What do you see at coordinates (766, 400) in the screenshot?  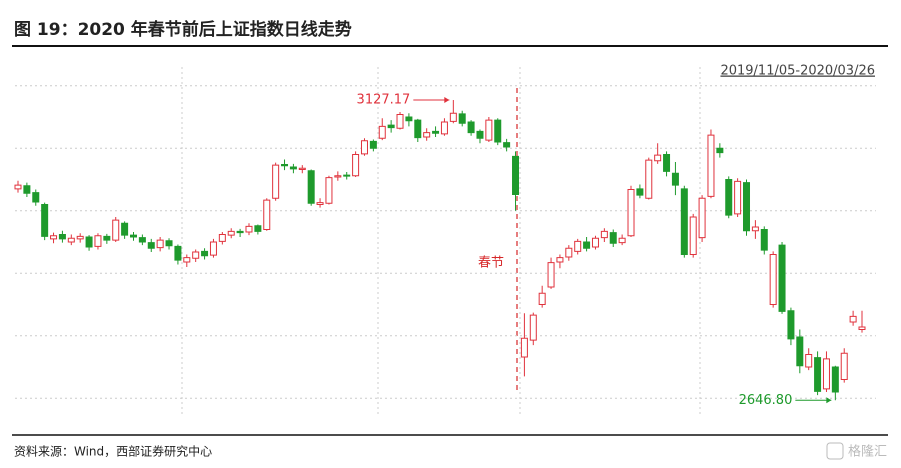 I see `annotation-label: 2646.80` at bounding box center [766, 400].